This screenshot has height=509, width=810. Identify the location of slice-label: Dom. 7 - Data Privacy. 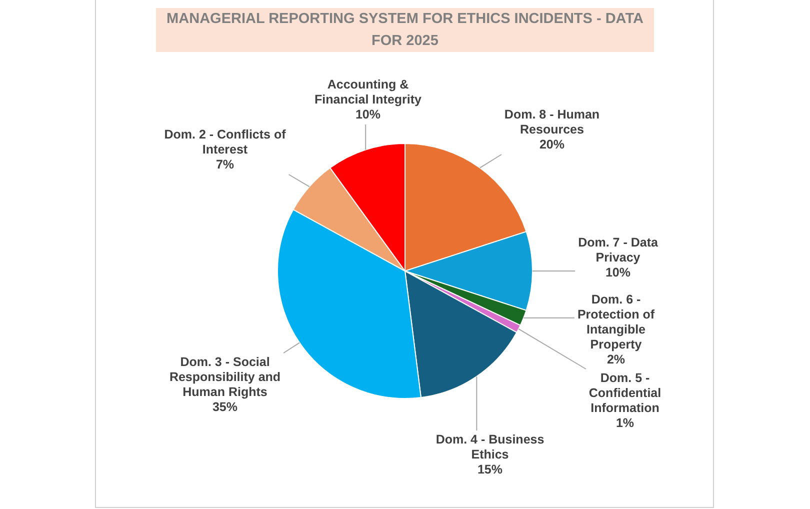
(618, 249).